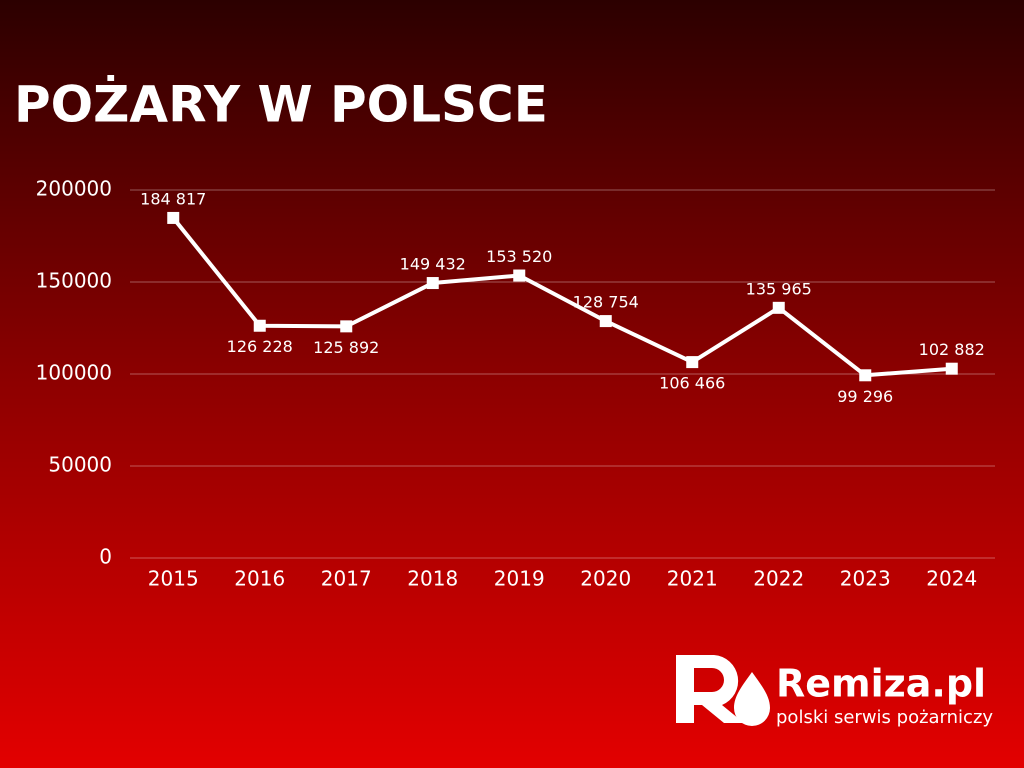  I want to click on data-label: 106 466, so click(692, 383).